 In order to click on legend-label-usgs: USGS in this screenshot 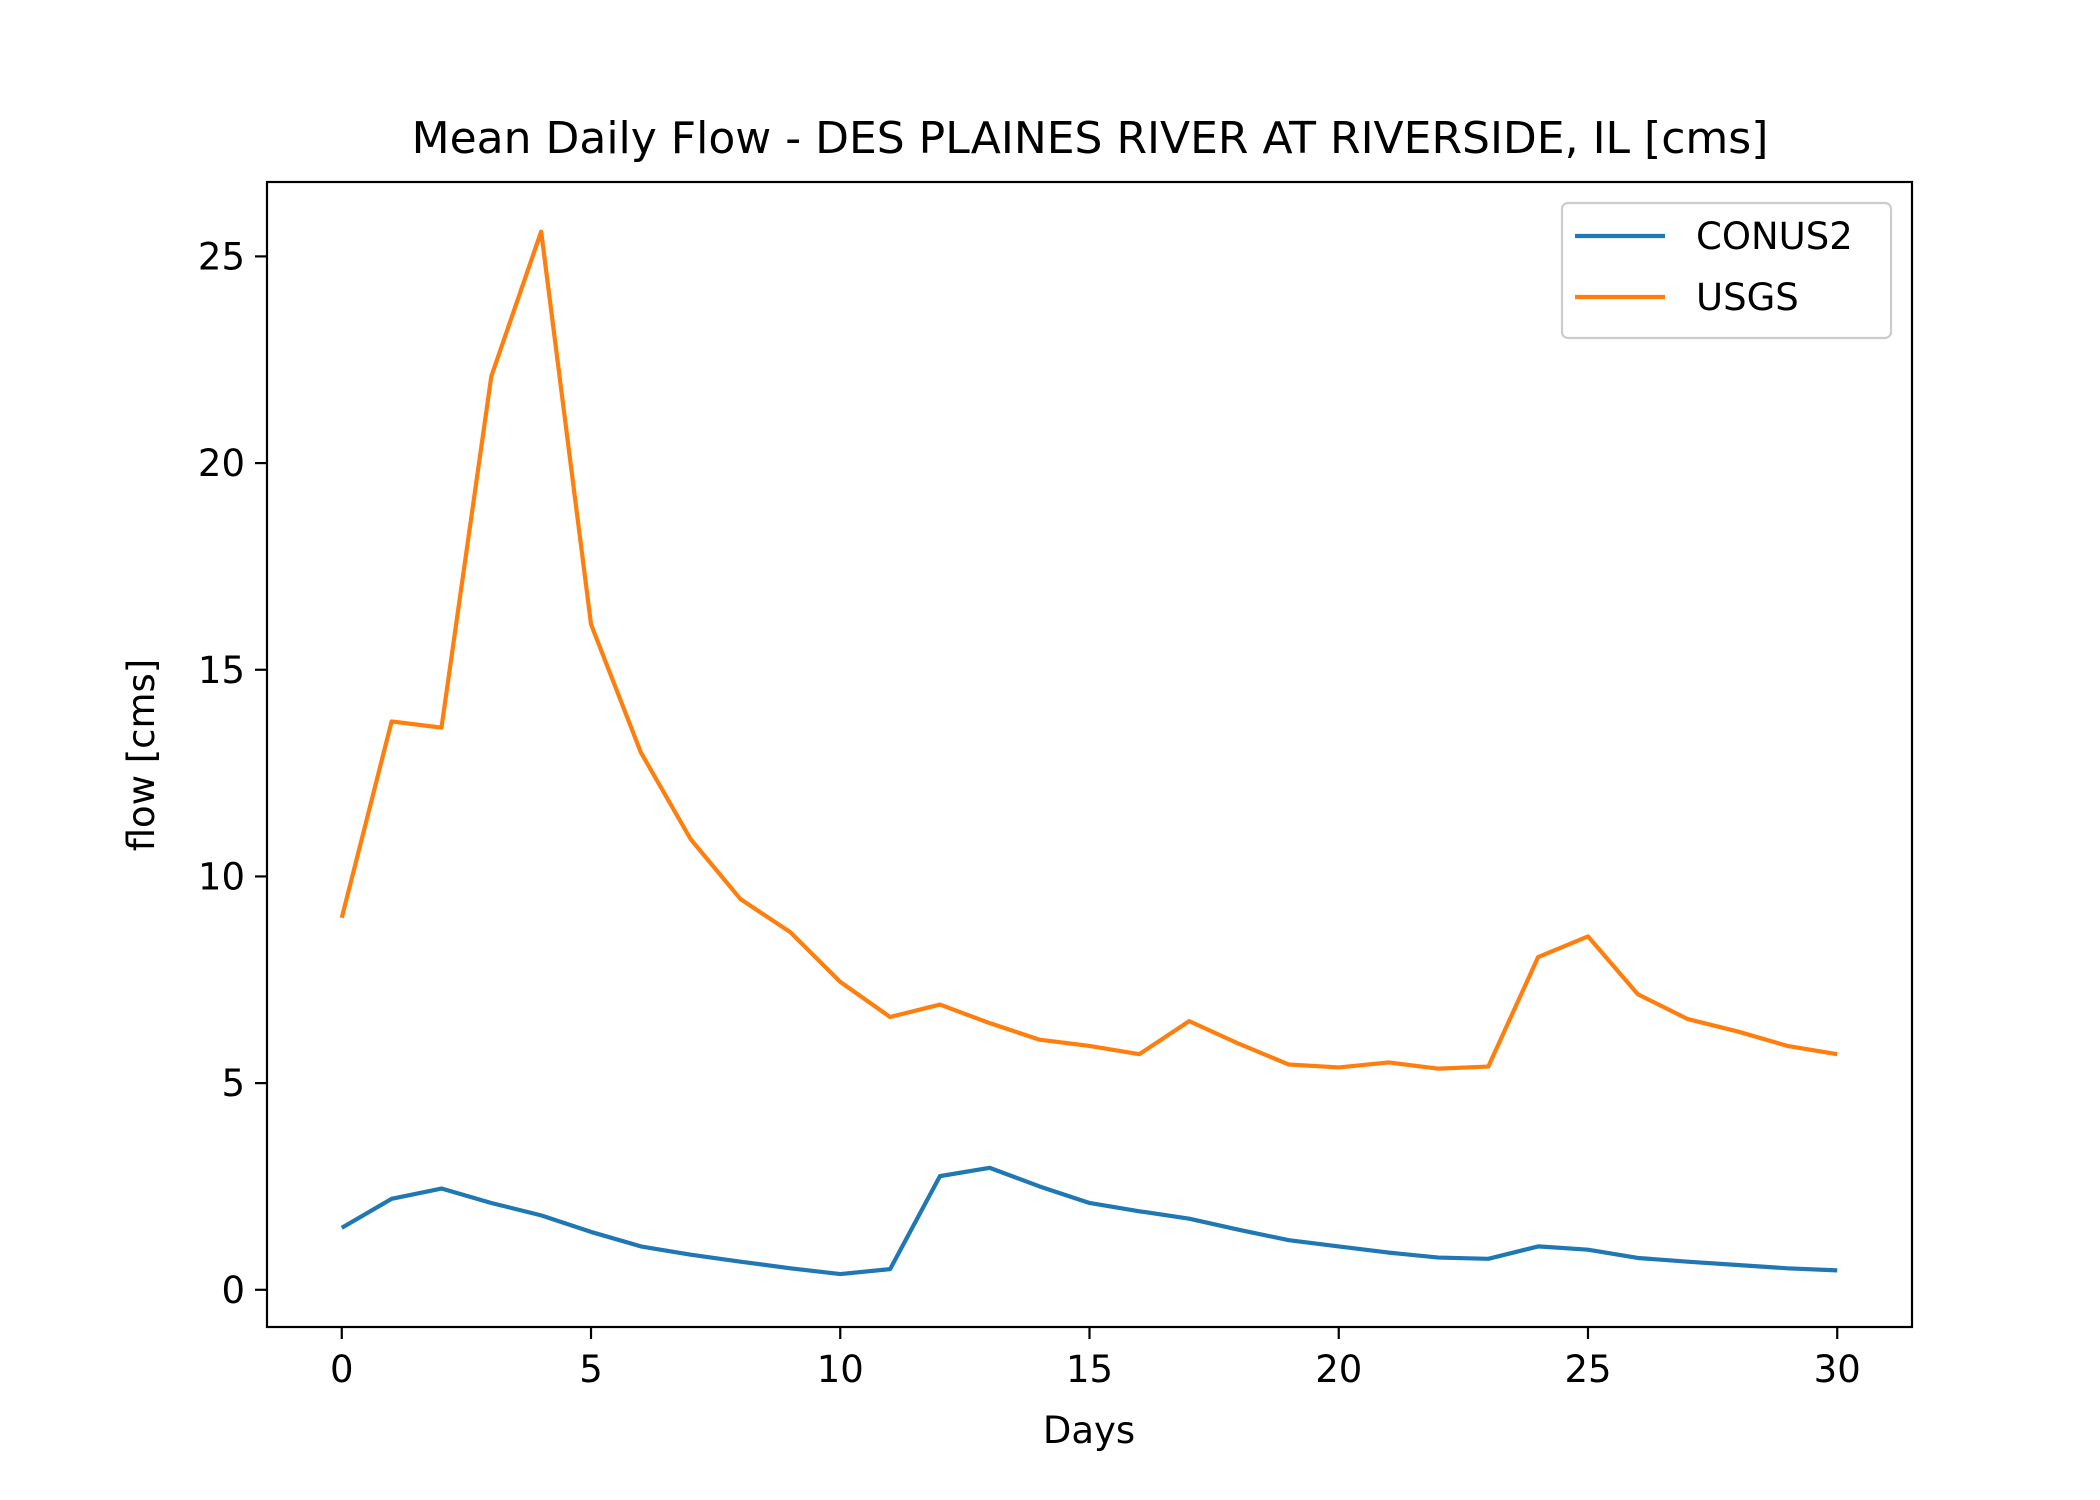, I will do `click(1747, 297)`.